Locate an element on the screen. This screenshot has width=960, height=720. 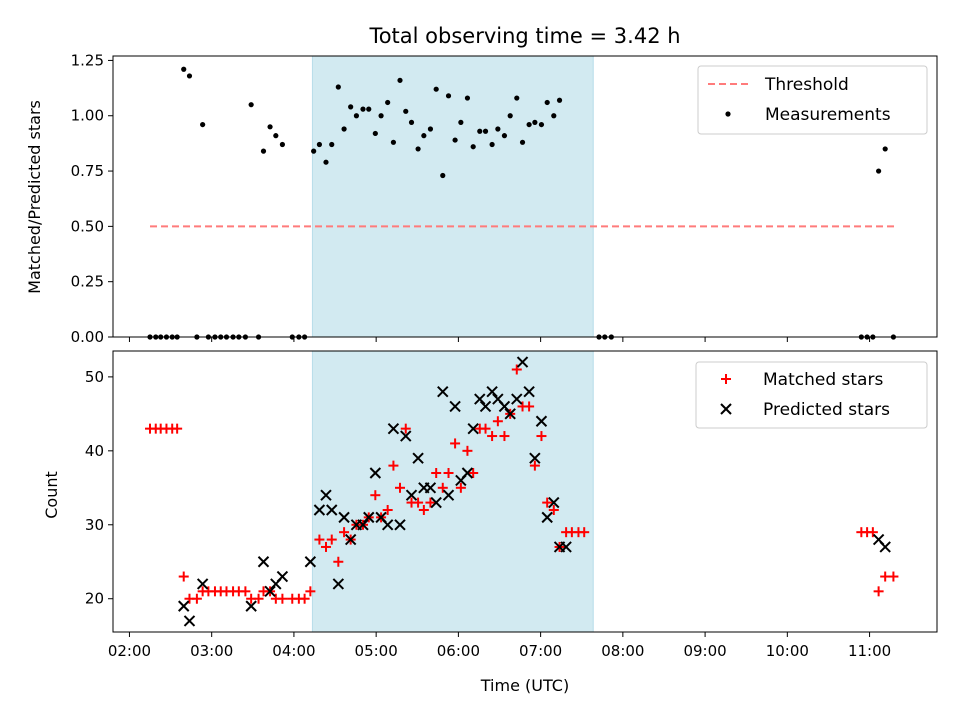
legend-threshold-label: Threshold is located at coordinates (806, 85).